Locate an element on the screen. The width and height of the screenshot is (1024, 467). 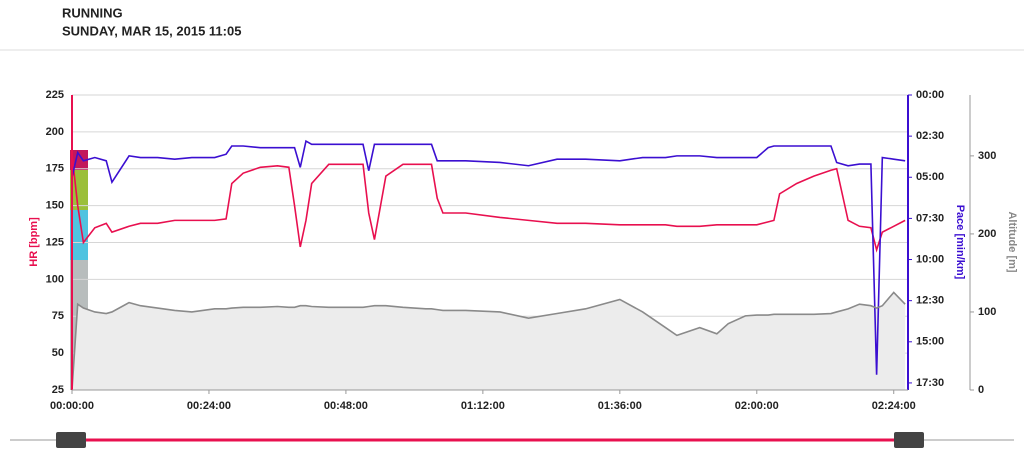
y3-axis-title: Altitude [m] is located at coordinates (1012, 241).